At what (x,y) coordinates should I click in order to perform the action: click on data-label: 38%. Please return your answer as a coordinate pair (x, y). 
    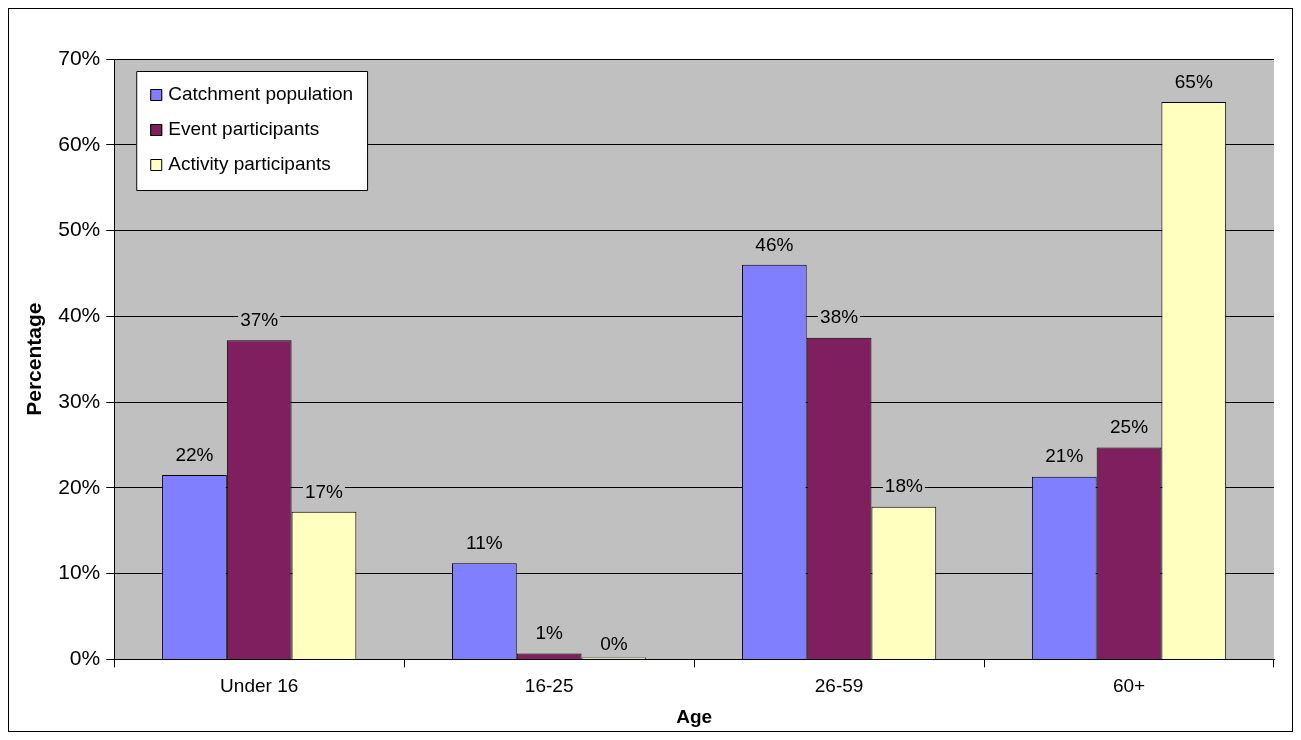
    Looking at the image, I should click on (839, 317).